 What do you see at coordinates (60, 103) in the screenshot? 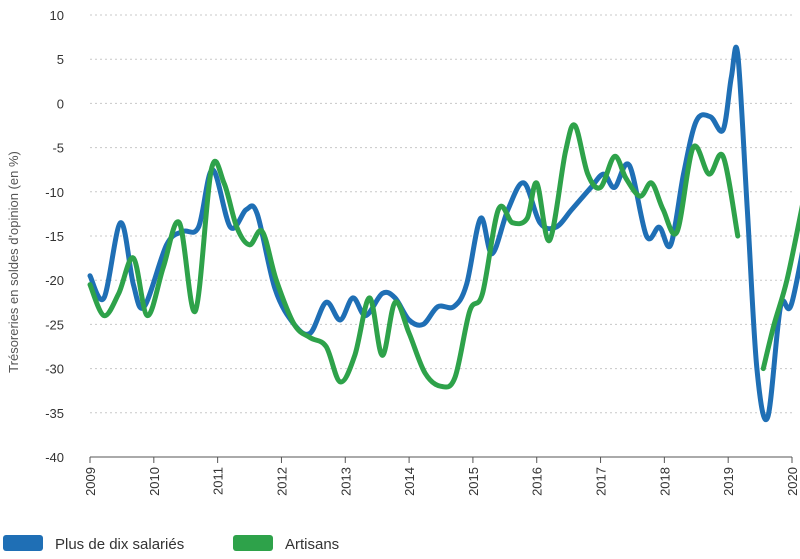
I see `y-tick-label: 0` at bounding box center [60, 103].